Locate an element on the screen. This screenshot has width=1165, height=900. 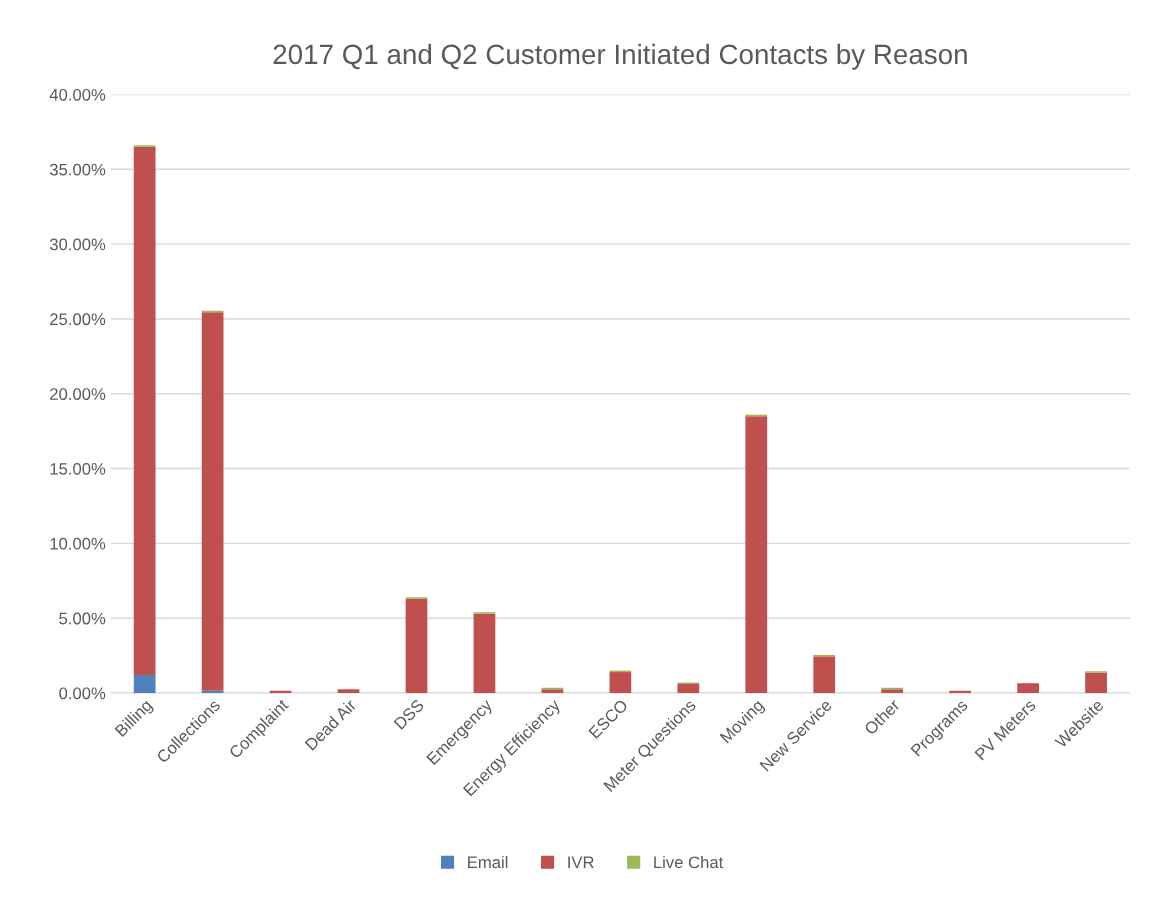
y-tick-label: 30.00% is located at coordinates (77, 244).